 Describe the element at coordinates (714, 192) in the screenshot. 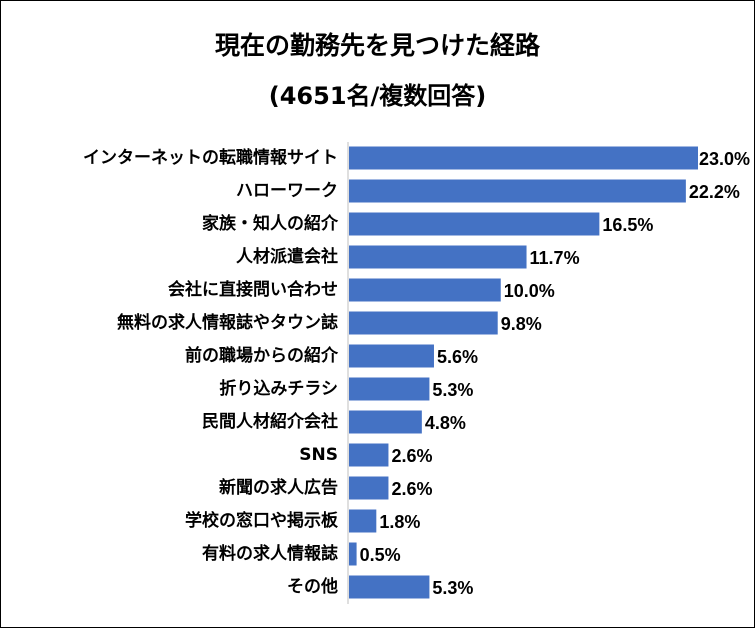

I see `data-label: 22.2%` at that location.